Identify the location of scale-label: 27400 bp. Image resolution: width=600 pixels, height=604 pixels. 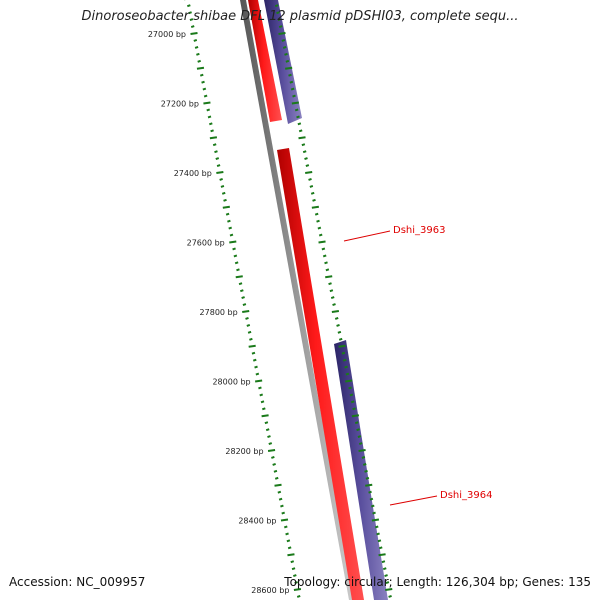
(193, 173).